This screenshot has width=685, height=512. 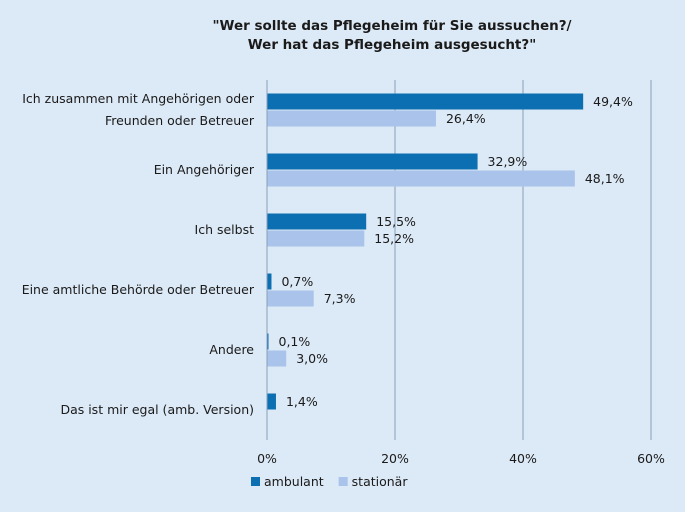 What do you see at coordinates (380, 481) in the screenshot?
I see `legend-label: stationär` at bounding box center [380, 481].